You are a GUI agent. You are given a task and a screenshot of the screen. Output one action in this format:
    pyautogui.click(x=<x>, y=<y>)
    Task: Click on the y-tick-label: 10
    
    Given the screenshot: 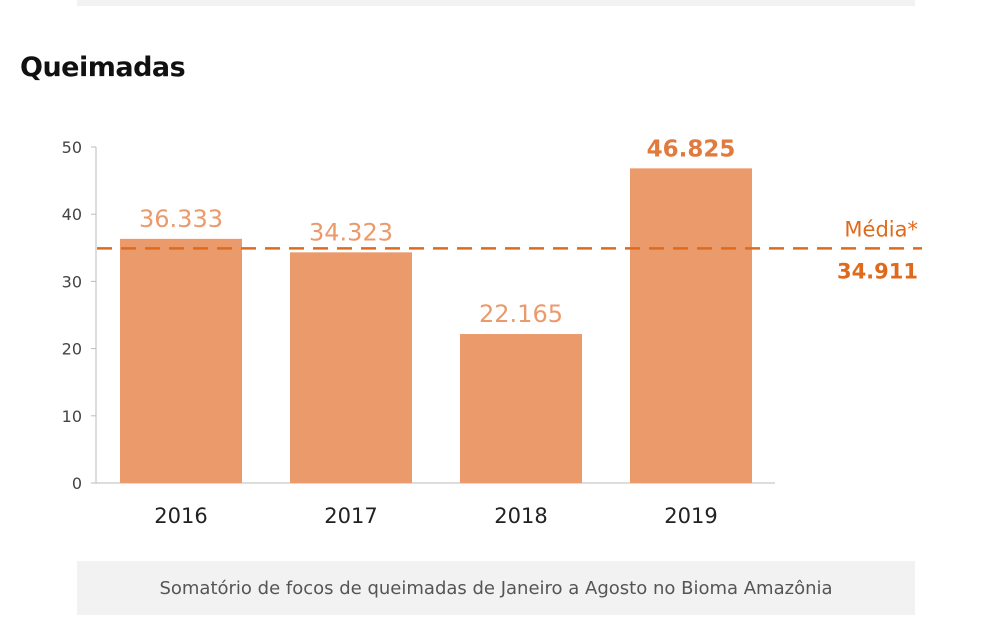 What is the action you would take?
    pyautogui.click(x=72, y=416)
    